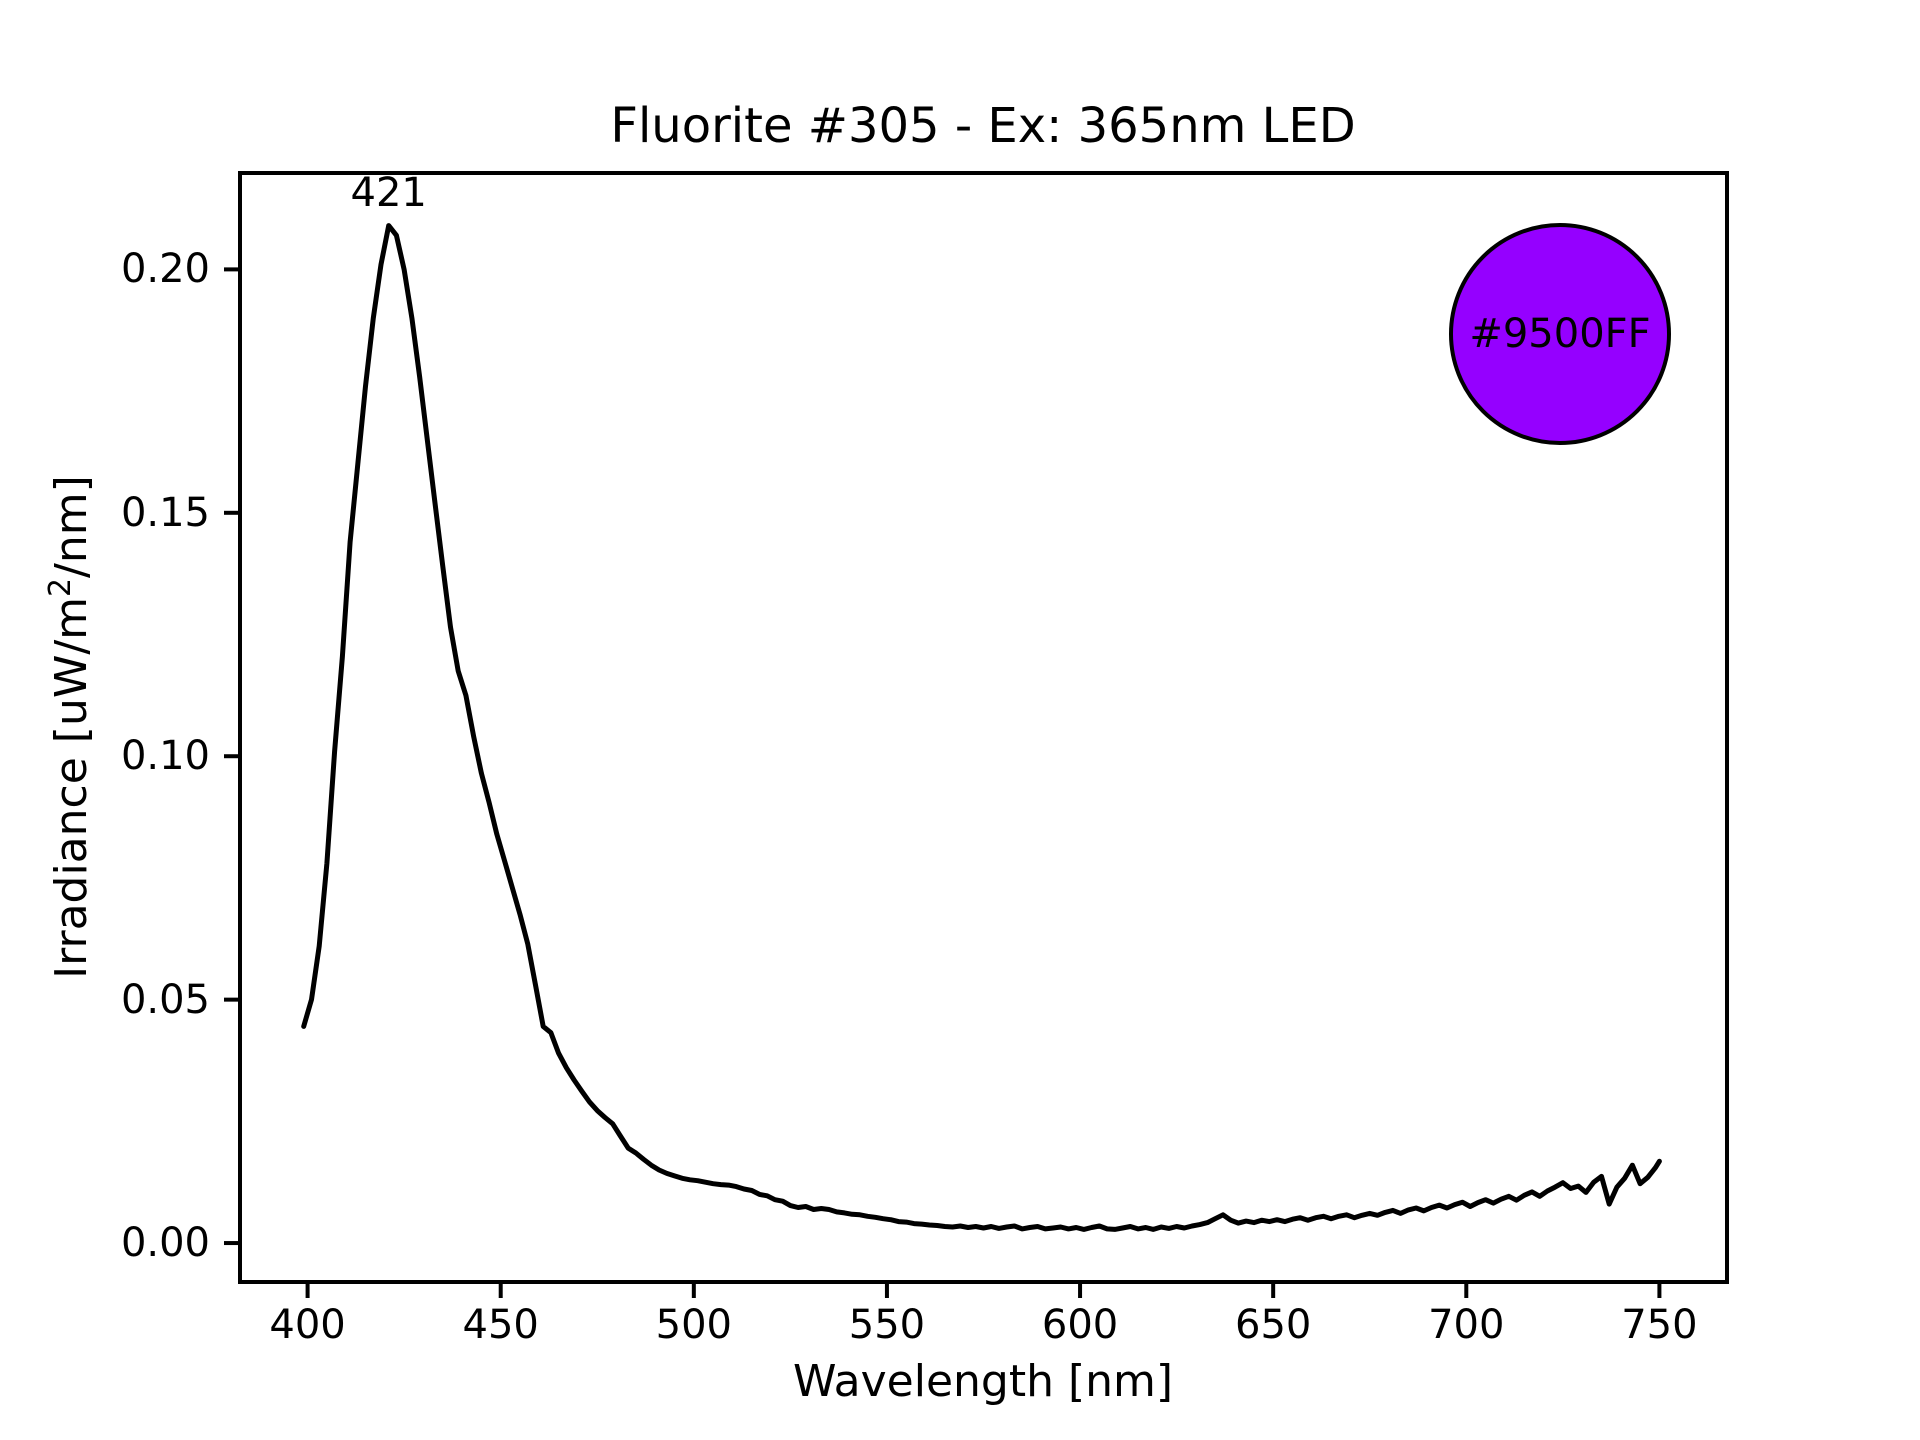 The height and width of the screenshot is (1440, 1920). What do you see at coordinates (500, 1325) in the screenshot?
I see `x-tick-label: 450` at bounding box center [500, 1325].